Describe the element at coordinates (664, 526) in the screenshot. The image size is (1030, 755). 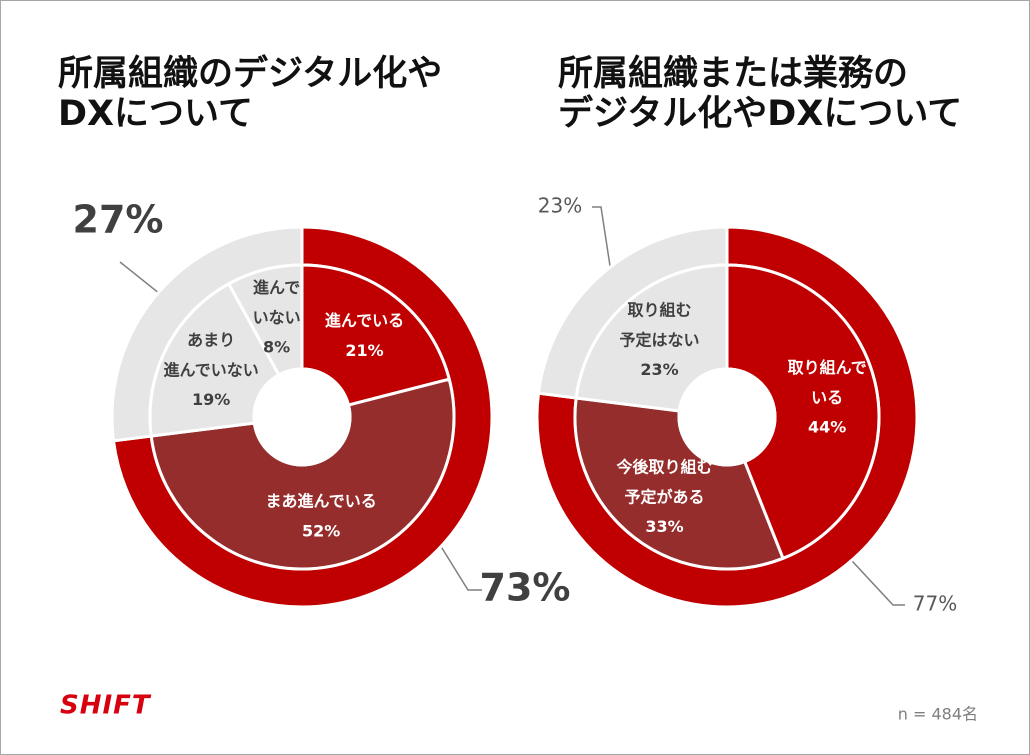
I see `slice-value-label: 33%` at that location.